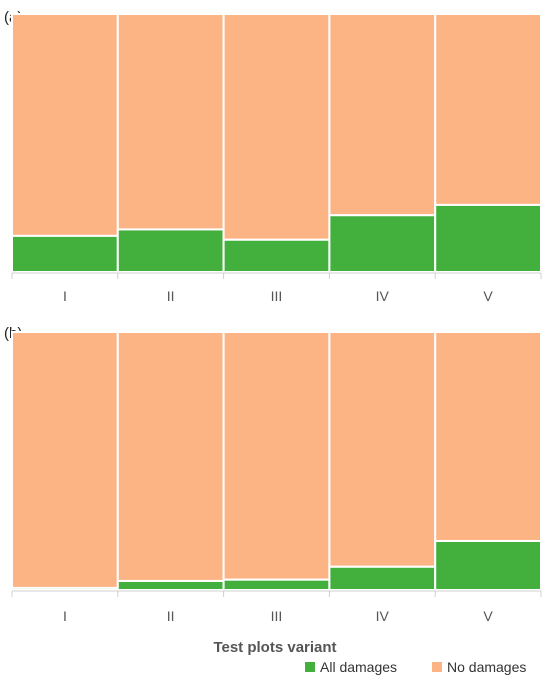  Describe the element at coordinates (276, 127) in the screenshot. I see `panel-a-bar-no-damages-III` at that location.